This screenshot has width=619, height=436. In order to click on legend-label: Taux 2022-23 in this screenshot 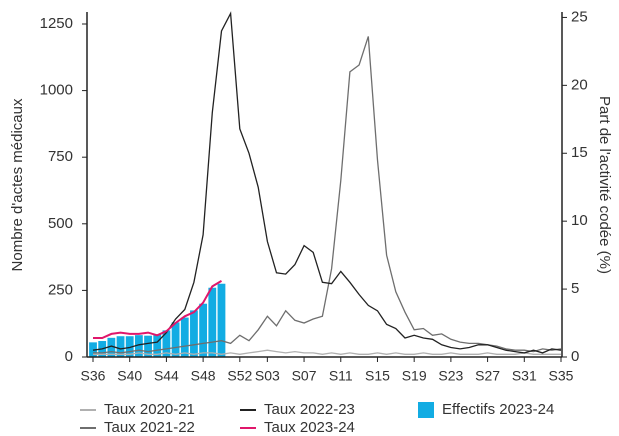, I will do `click(309, 409)`.